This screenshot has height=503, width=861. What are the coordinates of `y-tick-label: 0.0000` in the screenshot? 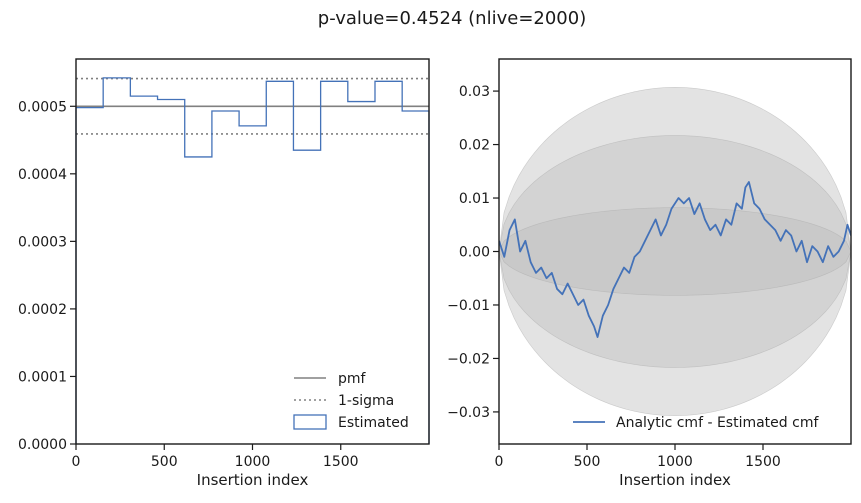 It's located at (42, 445).